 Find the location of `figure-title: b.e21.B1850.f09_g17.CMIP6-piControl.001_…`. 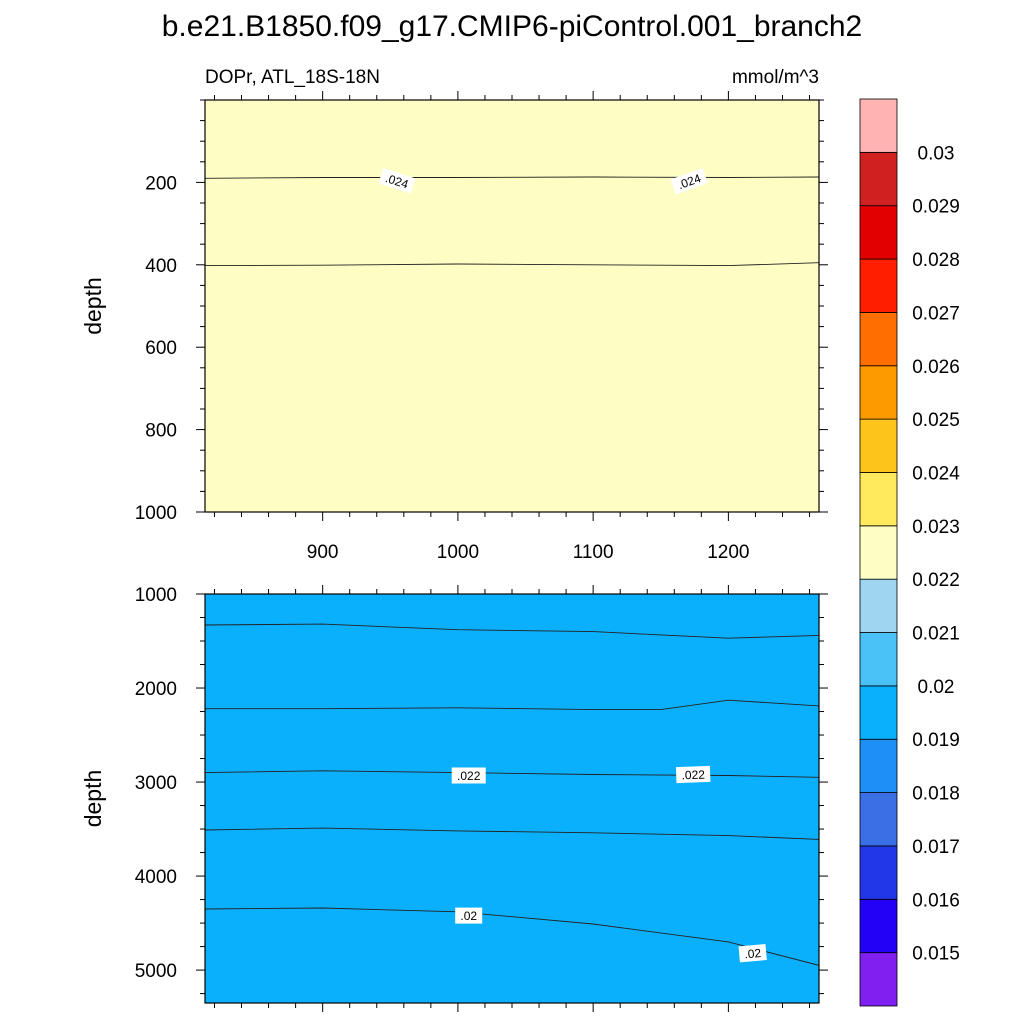

figure-title: b.e21.B1850.f09_g17.CMIP6-piControl.001_… is located at coordinates (512, 26).